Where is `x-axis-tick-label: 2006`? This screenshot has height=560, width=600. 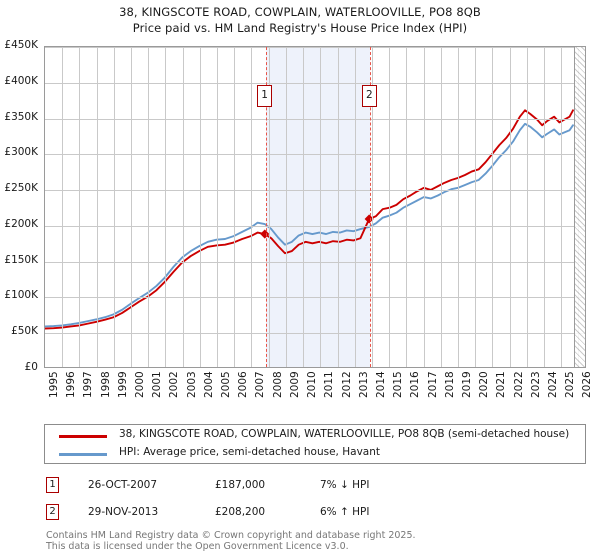 x-axis-tick-label: 2006 is located at coordinates (243, 384).